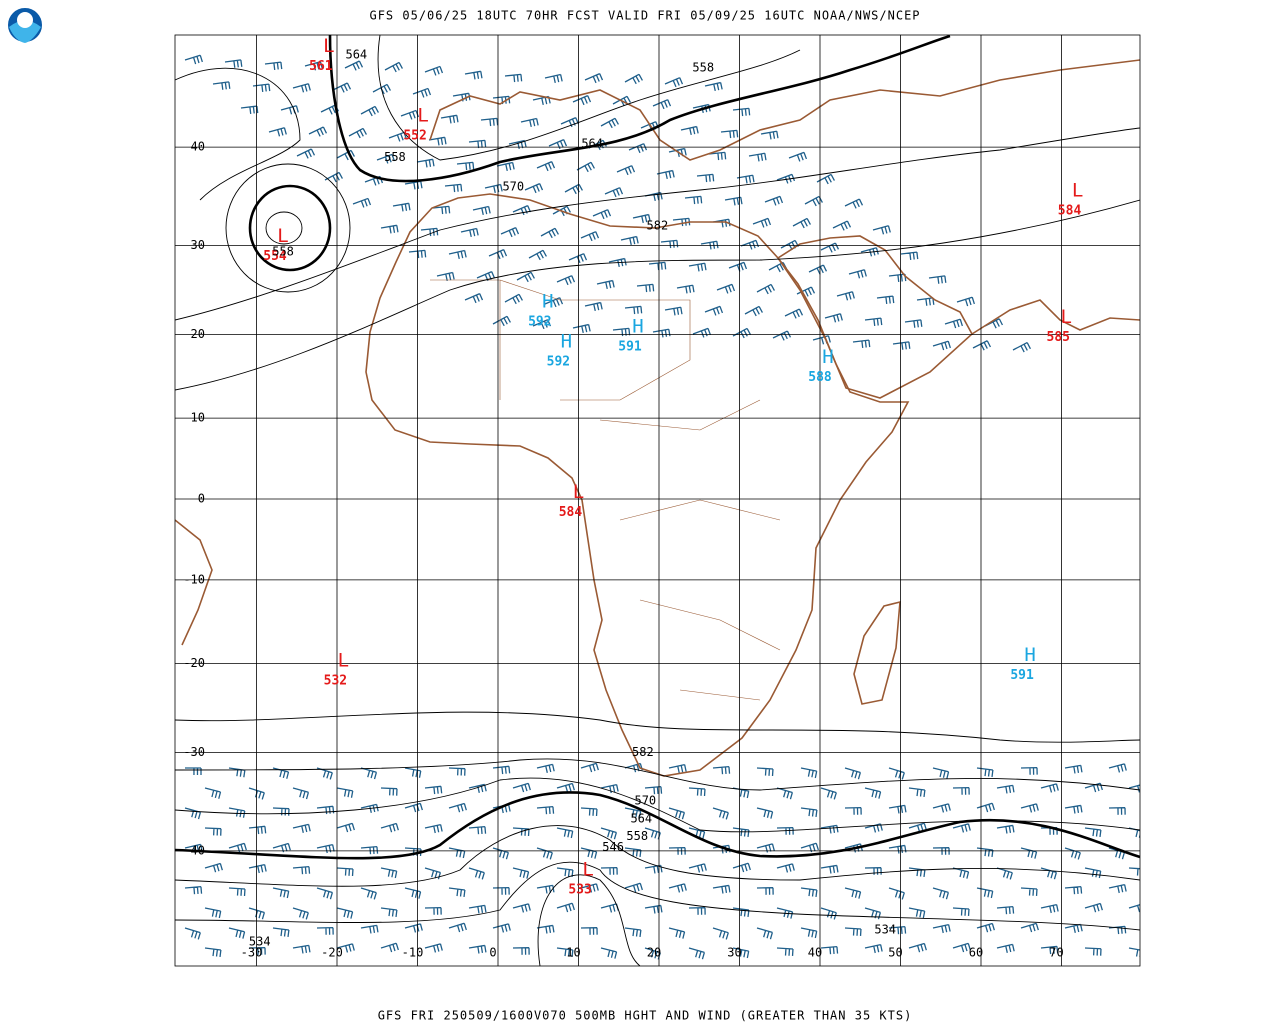  Describe the element at coordinates (613, 847) in the screenshot. I see `contour-label: 546` at that location.